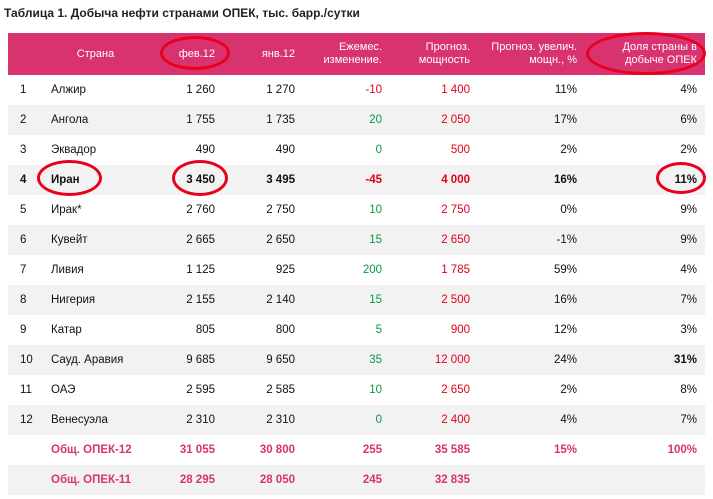 This screenshot has width=713, height=499. What do you see at coordinates (66, 210) in the screenshot?
I see `country-name: Ирак*` at bounding box center [66, 210].